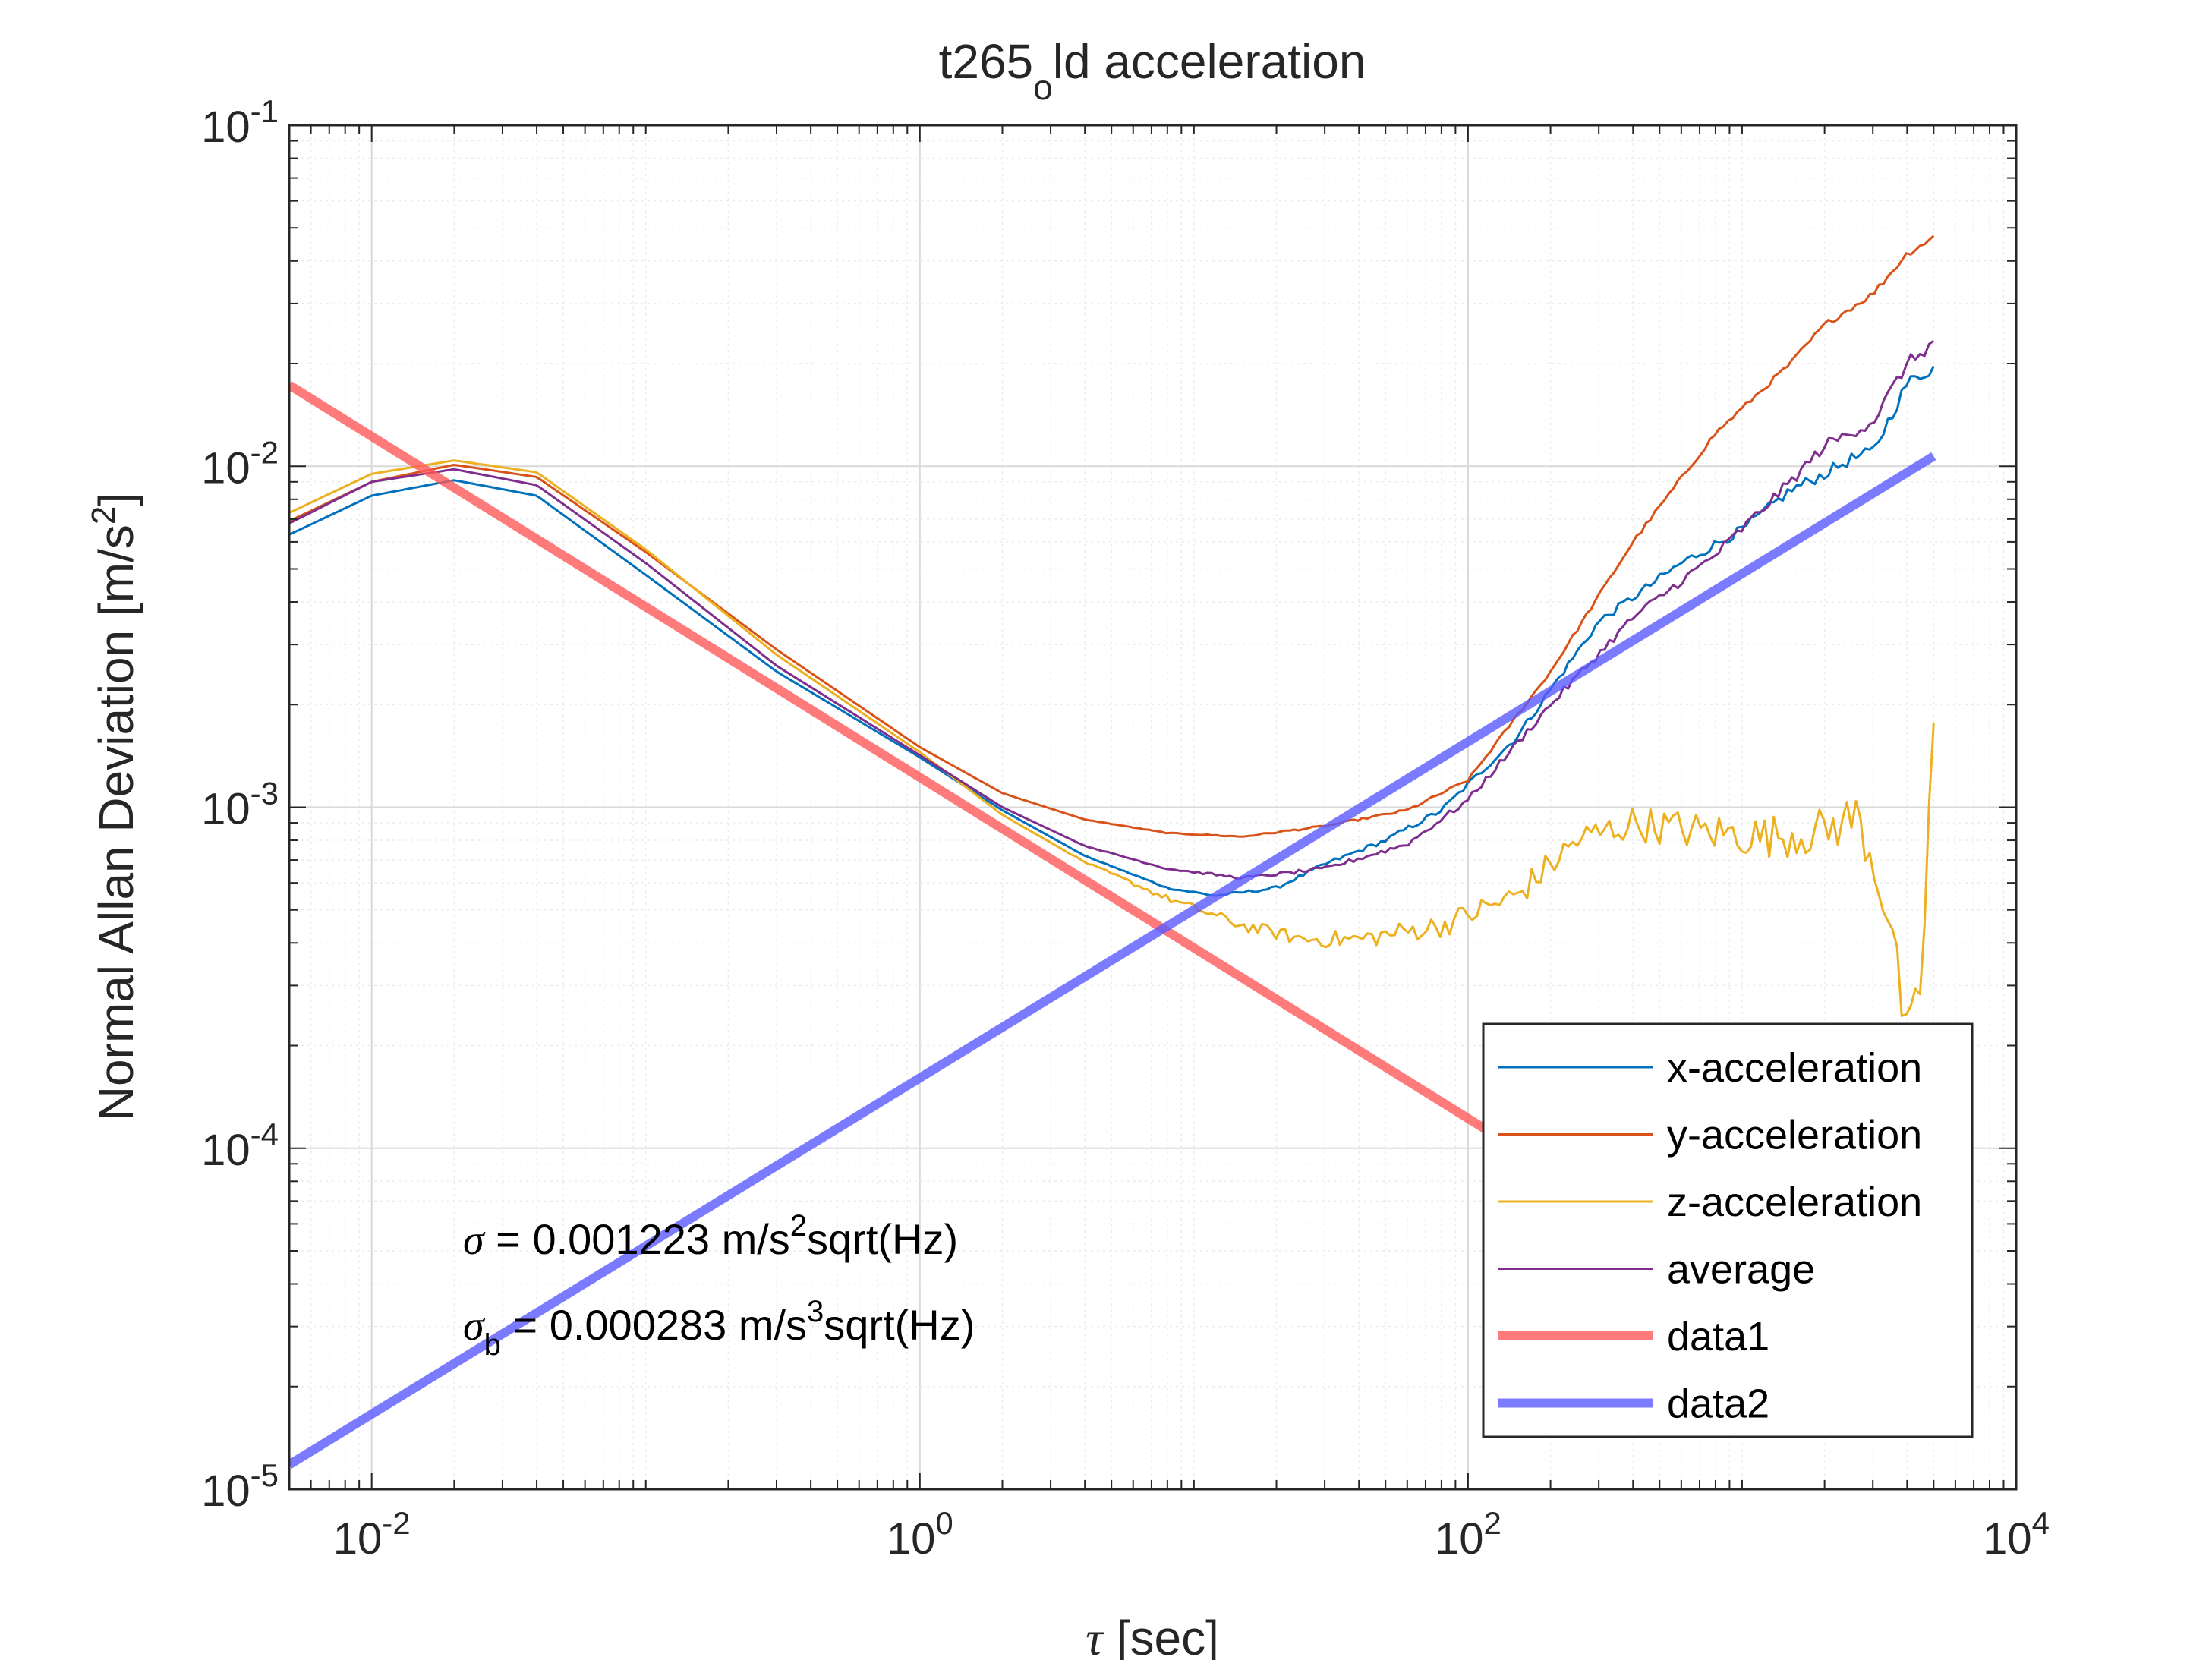  Describe the element at coordinates (240, 1146) in the screenshot. I see `y-tick-label: 10⁻⁴` at that location.